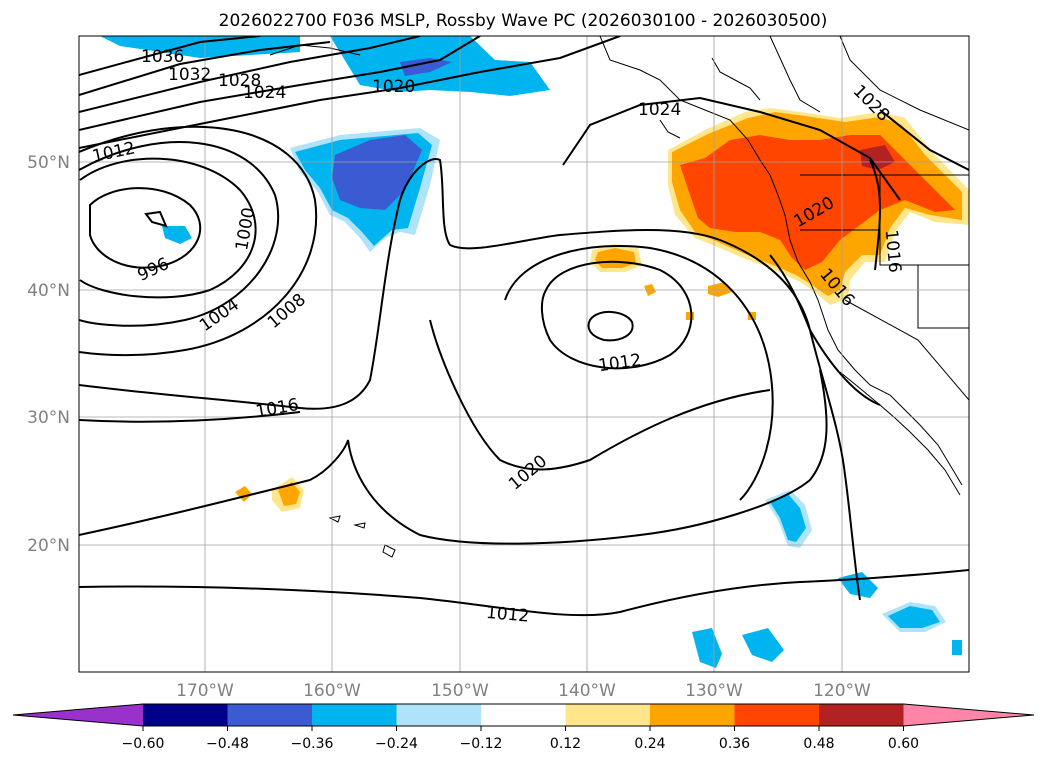 Image resolution: width=1047 pixels, height=765 pixels. Describe the element at coordinates (734, 744) in the screenshot. I see `colorbar-tick-label: 0.36` at that location.